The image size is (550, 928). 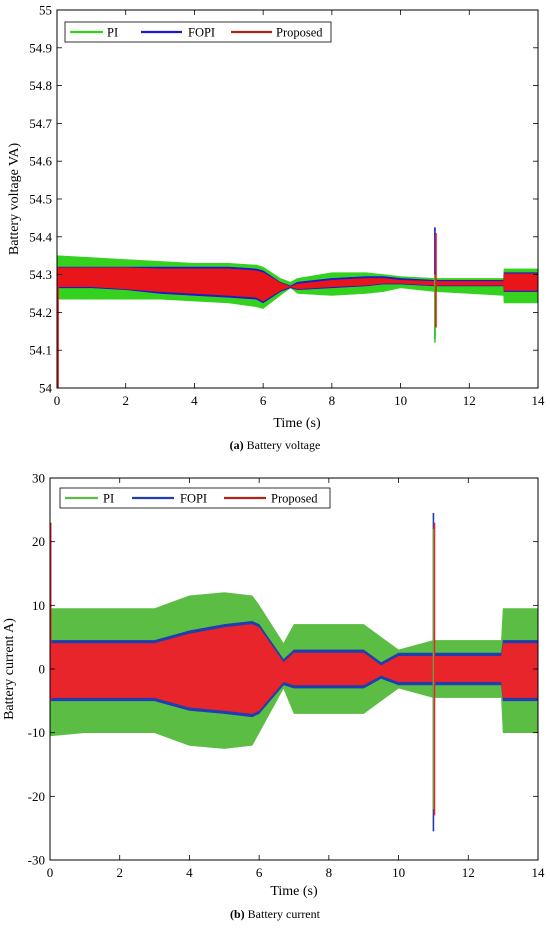 I want to click on caption-tag-a: (a), so click(x=237, y=445).